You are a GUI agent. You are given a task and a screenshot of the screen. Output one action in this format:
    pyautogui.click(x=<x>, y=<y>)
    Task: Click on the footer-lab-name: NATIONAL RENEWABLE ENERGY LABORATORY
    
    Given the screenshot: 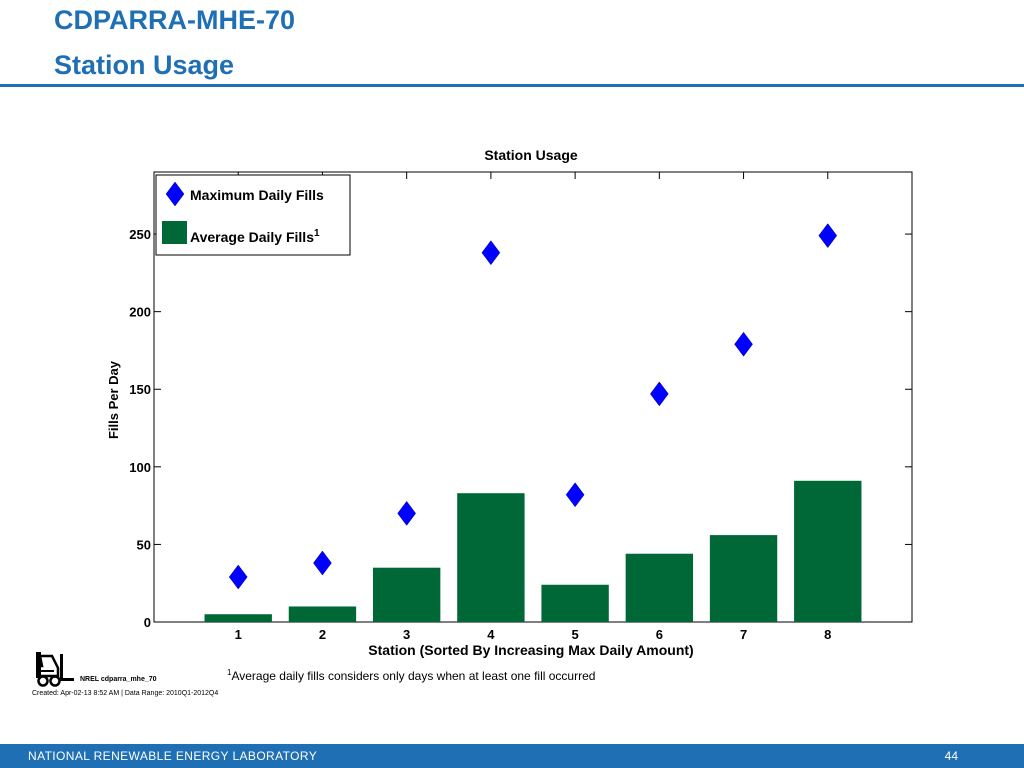 What is the action you would take?
    pyautogui.click(x=173, y=756)
    